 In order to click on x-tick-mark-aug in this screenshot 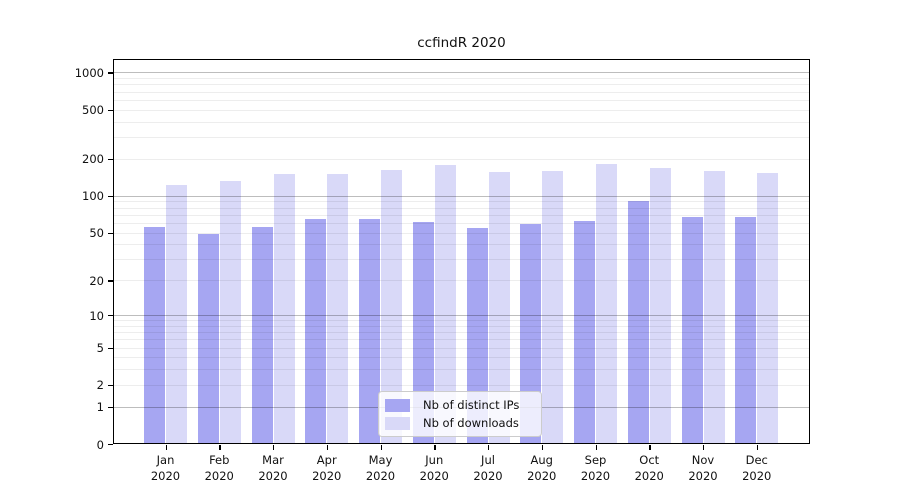, I will do `click(542, 447)`.